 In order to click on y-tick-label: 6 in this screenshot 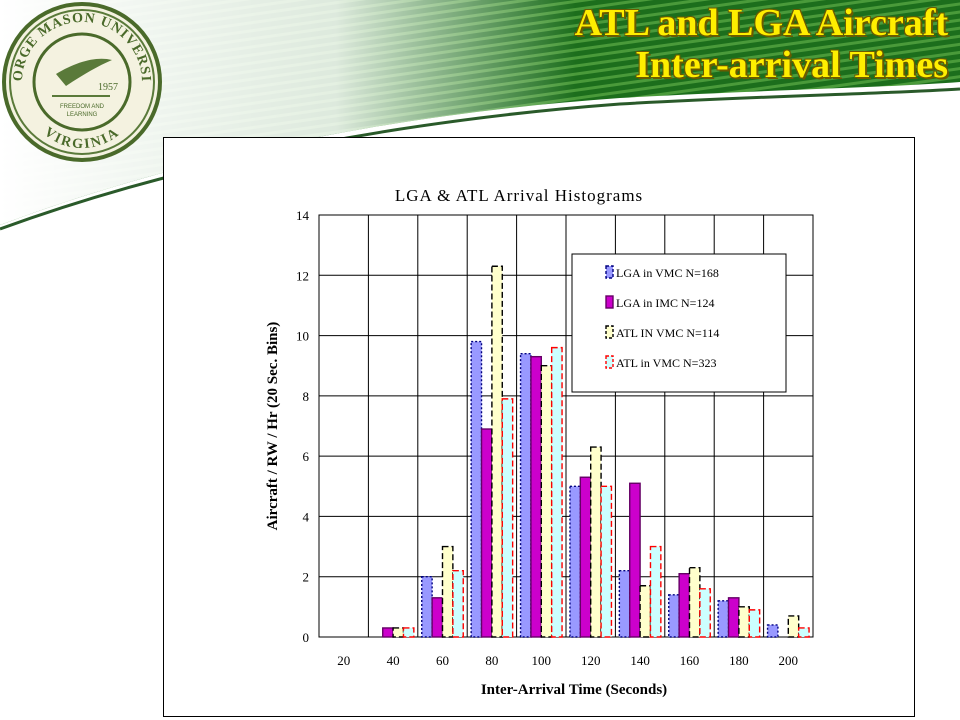, I will do `click(306, 456)`.